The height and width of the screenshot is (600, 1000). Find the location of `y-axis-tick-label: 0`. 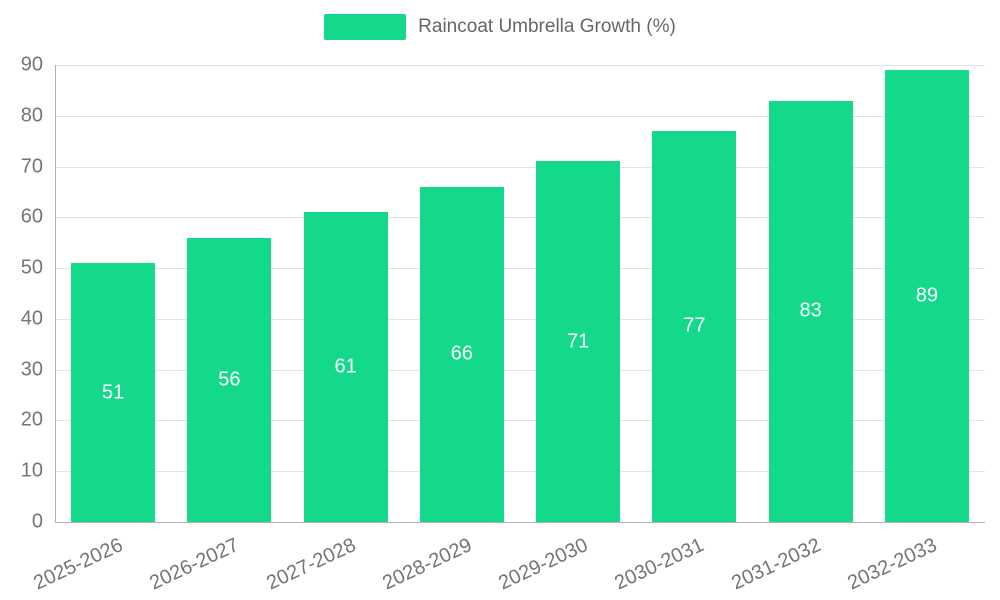

y-axis-tick-label: 0 is located at coordinates (37, 521).